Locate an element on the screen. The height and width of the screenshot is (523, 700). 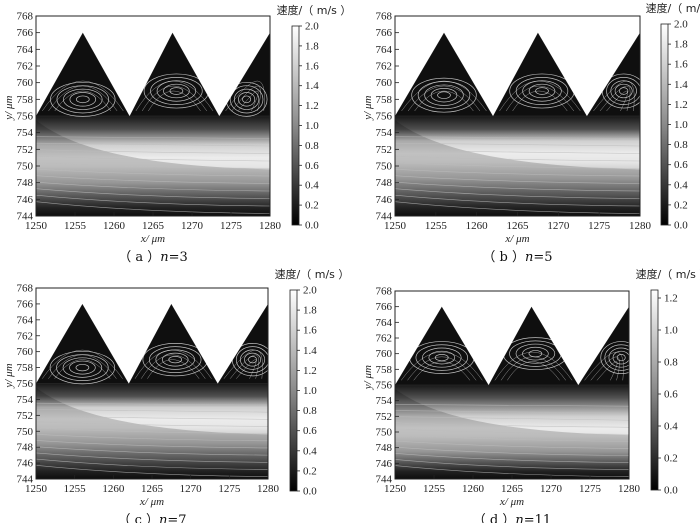
x-tick-label: 1280 is located at coordinates (268, 489).